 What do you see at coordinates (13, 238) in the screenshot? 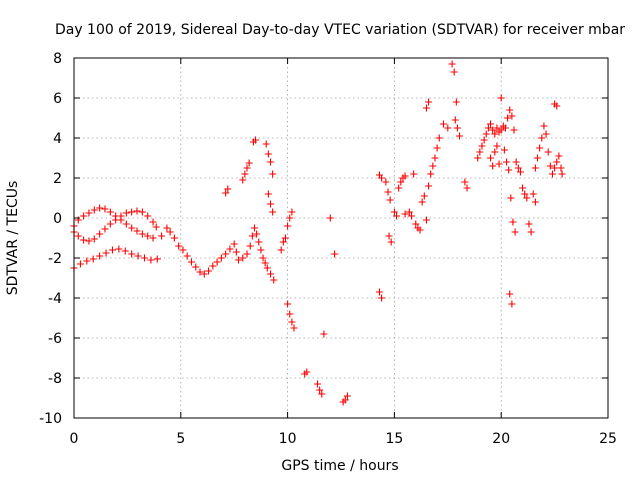
I see `y-axis-label: SDTVAR / TECUs` at bounding box center [13, 238].